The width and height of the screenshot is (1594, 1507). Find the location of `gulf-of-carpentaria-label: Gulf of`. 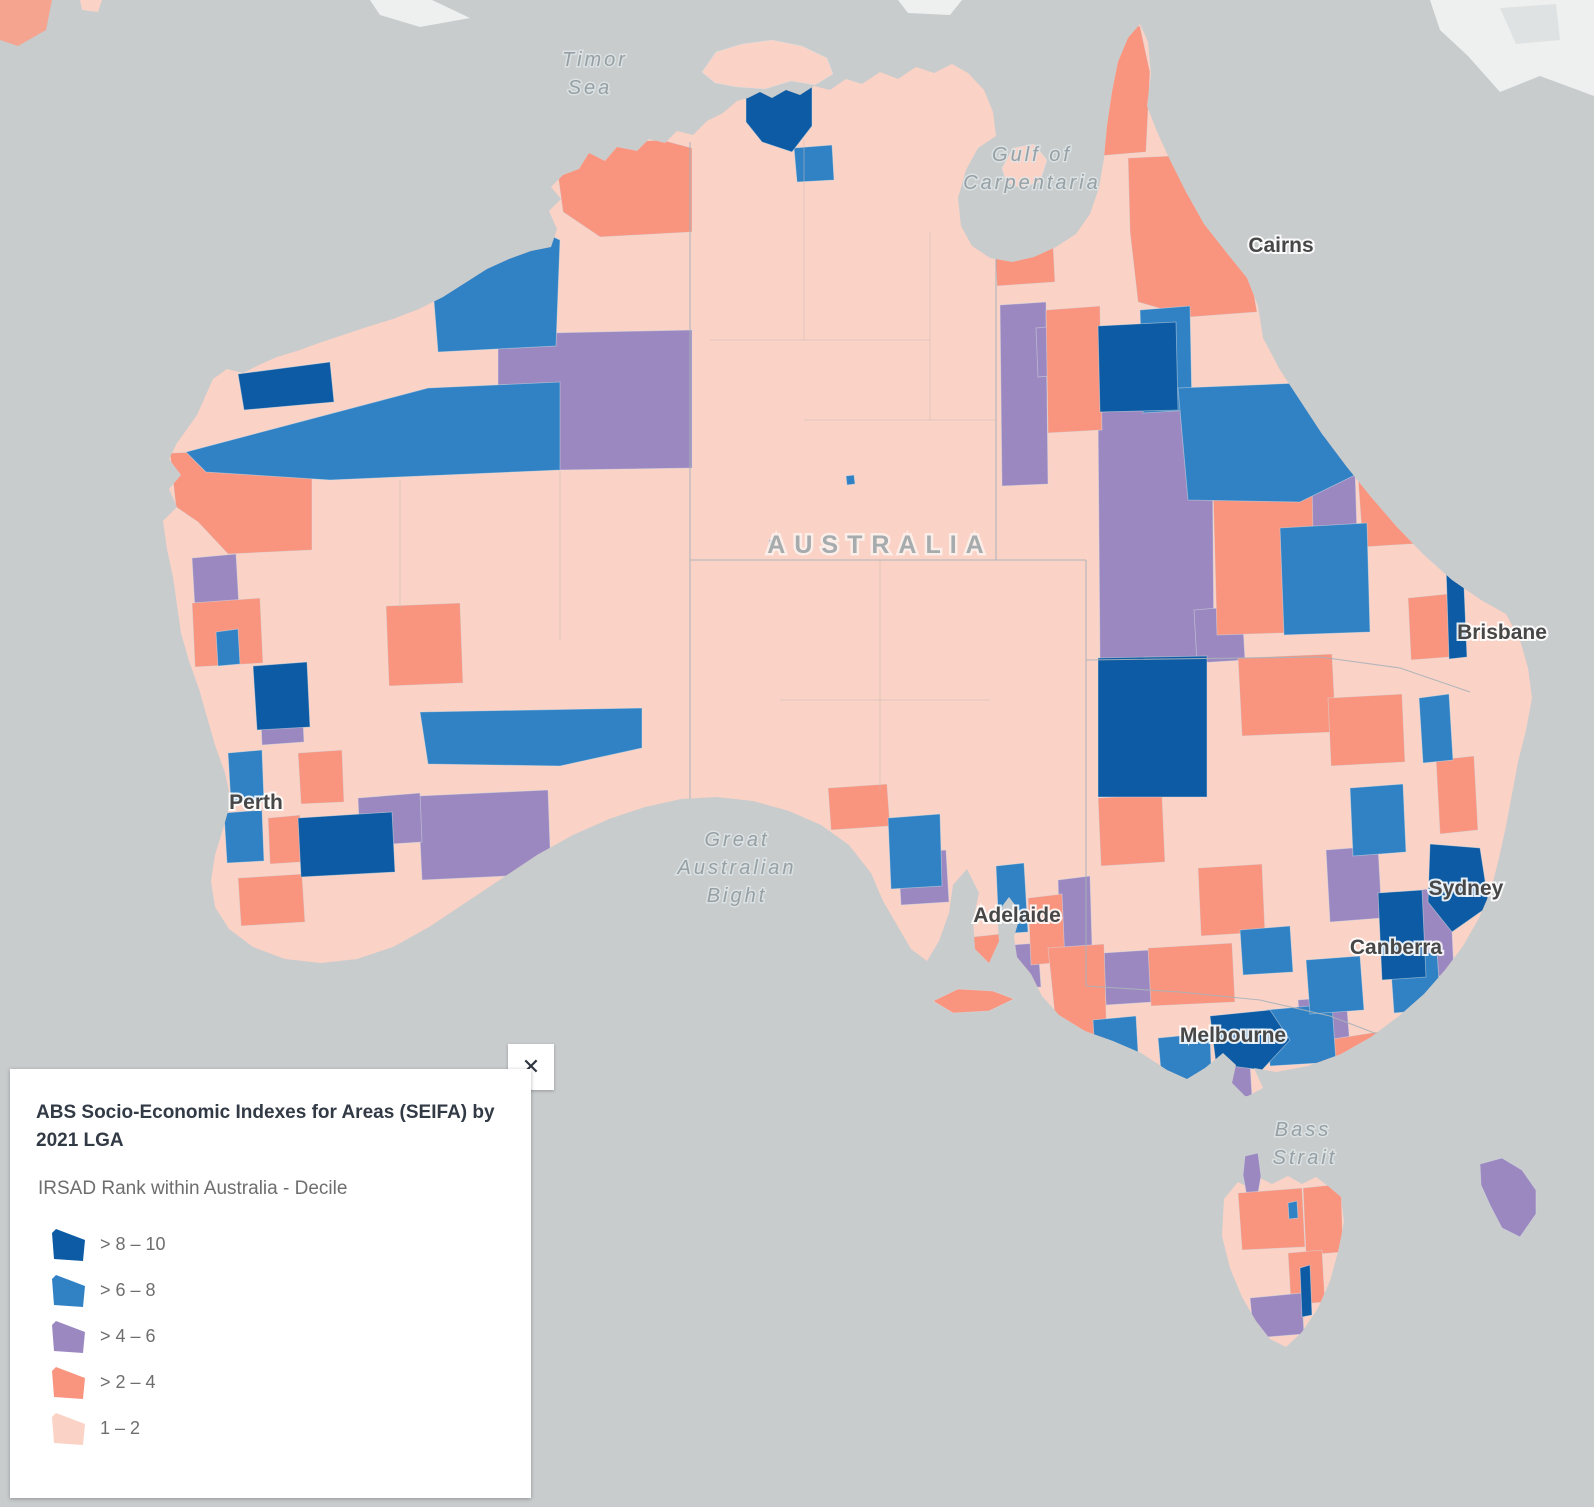

gulf-of-carpentaria-label: Gulf of is located at coordinates (1032, 155).